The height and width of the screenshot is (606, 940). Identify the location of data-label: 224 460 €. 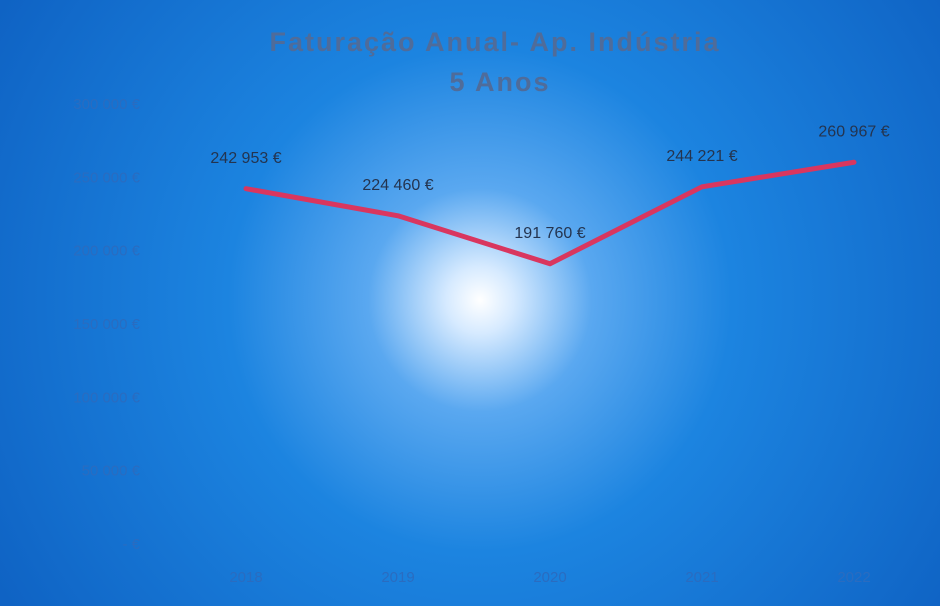
(397, 185).